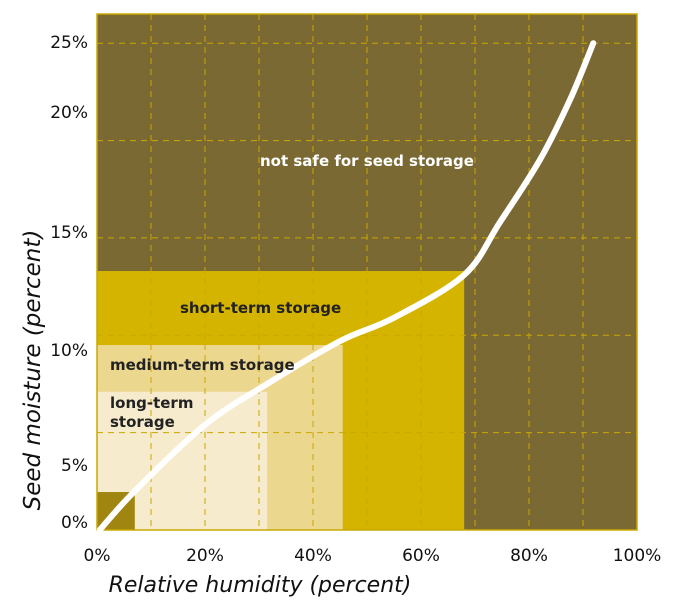  What do you see at coordinates (367, 161) in the screenshot?
I see `background-label: not safe for seed storage` at bounding box center [367, 161].